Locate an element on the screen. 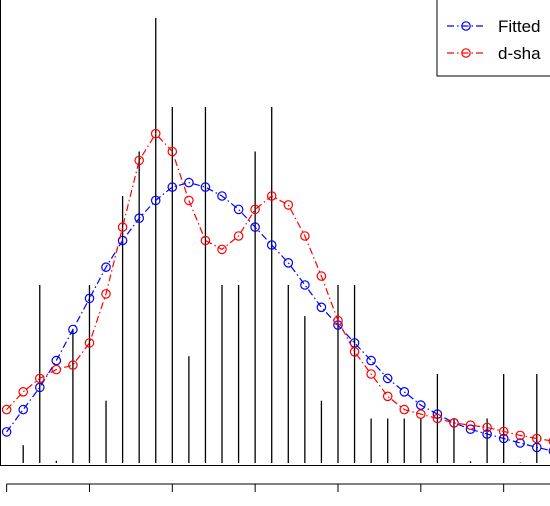 The image size is (550, 506). legend-marker-fitted is located at coordinates (466, 26).